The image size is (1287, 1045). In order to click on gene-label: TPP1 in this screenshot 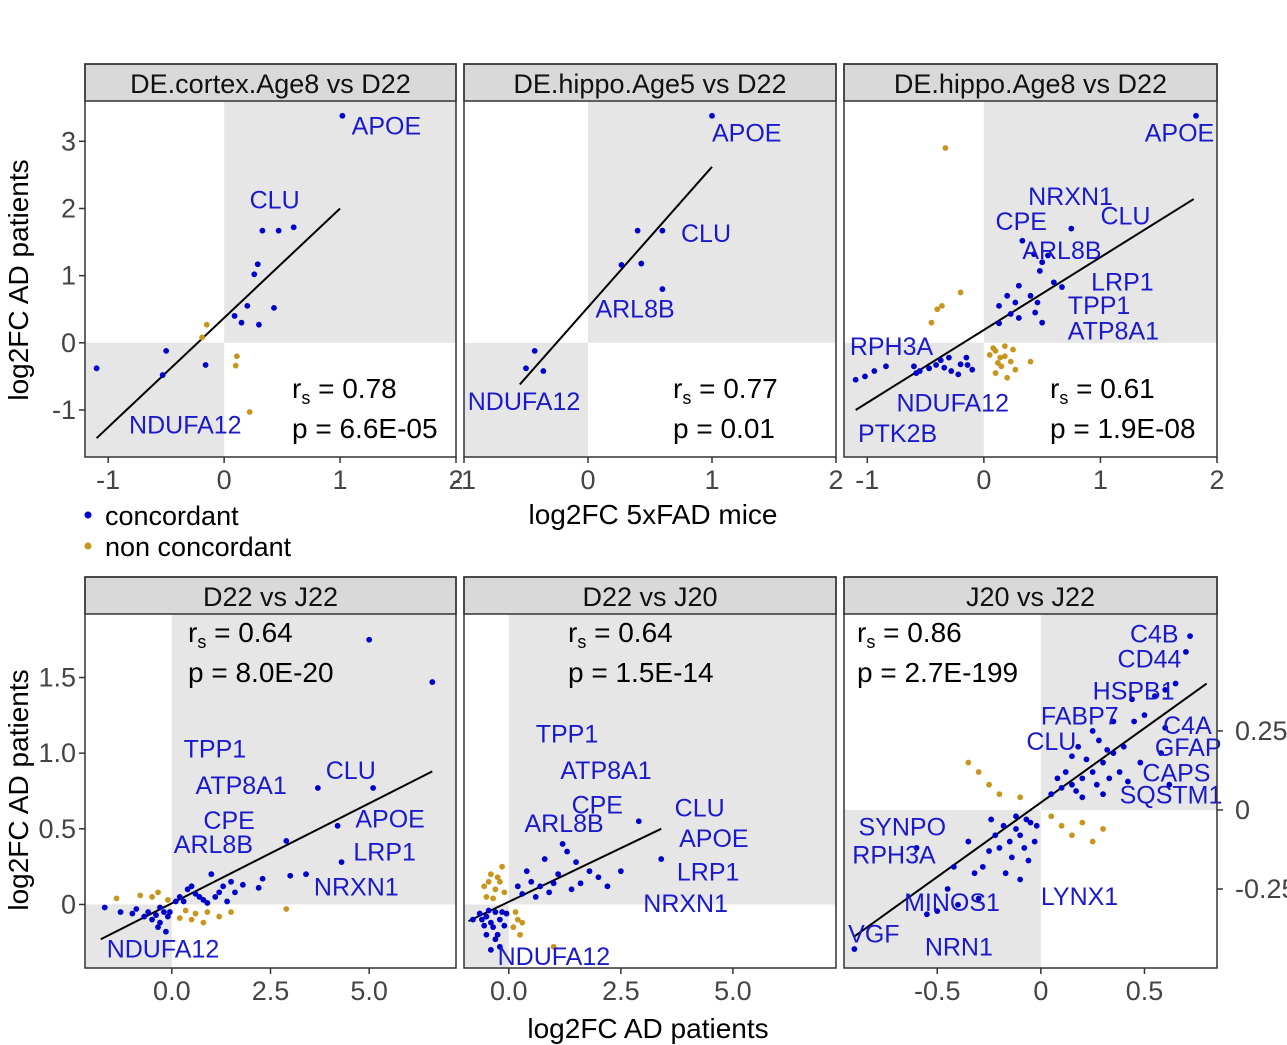, I will do `click(215, 750)`.